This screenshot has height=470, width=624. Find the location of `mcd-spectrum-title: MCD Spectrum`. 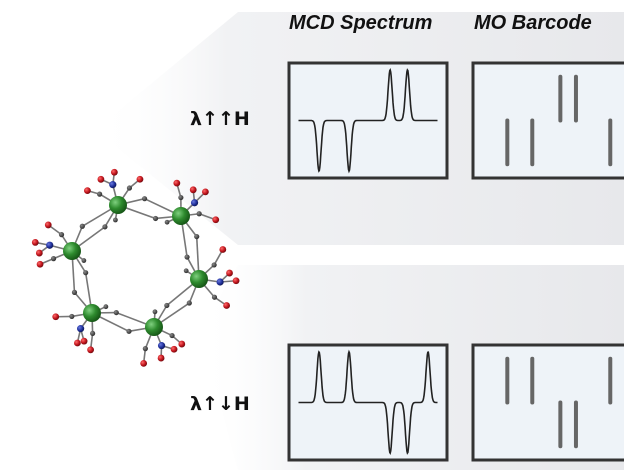

mcd-spectrum-title: MCD Spectrum is located at coordinates (361, 23).